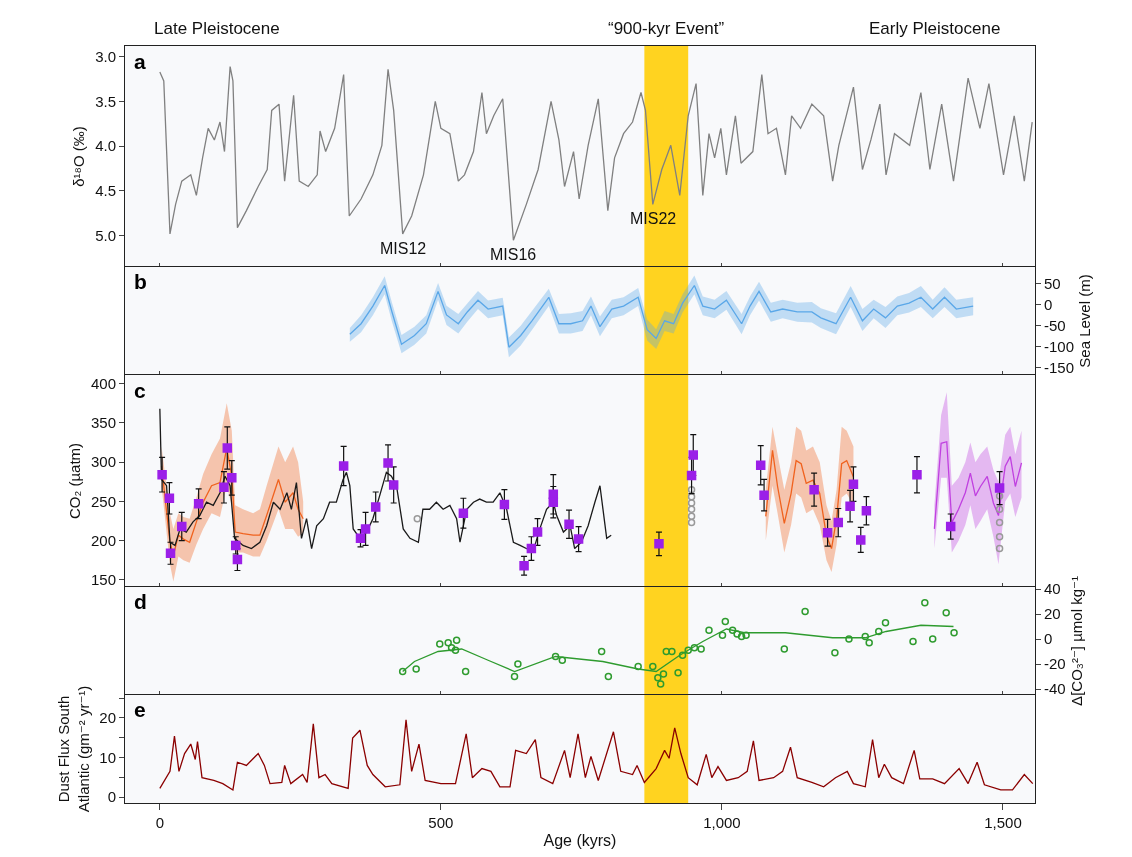 Image resolution: width=1132 pixels, height=857 pixels. I want to click on y-tick-label: 350, so click(103, 423).